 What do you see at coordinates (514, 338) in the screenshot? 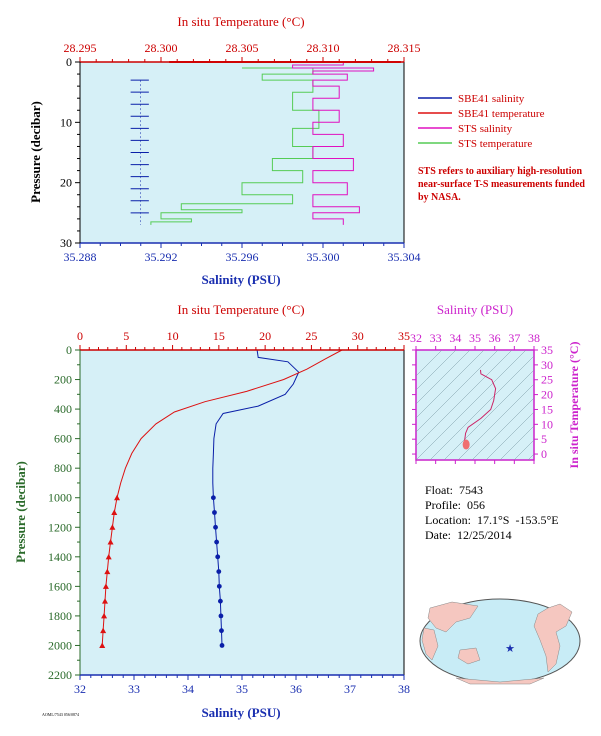
I see `ts-top-tick-label: 37` at bounding box center [514, 338].